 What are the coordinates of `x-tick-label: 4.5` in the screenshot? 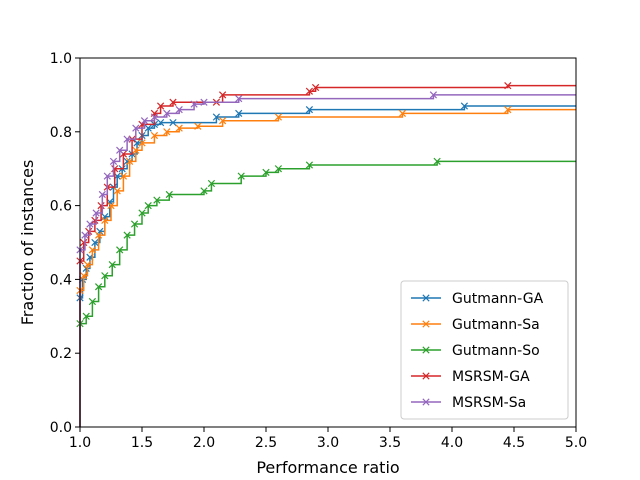 It's located at (514, 443).